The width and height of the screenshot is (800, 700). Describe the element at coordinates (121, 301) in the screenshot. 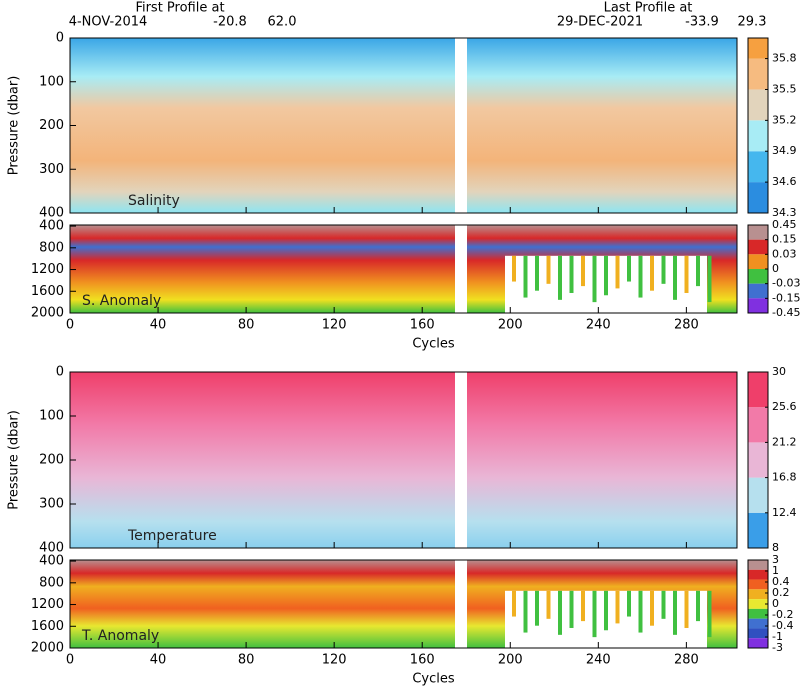

I see `panel-title: S. Anomaly` at that location.